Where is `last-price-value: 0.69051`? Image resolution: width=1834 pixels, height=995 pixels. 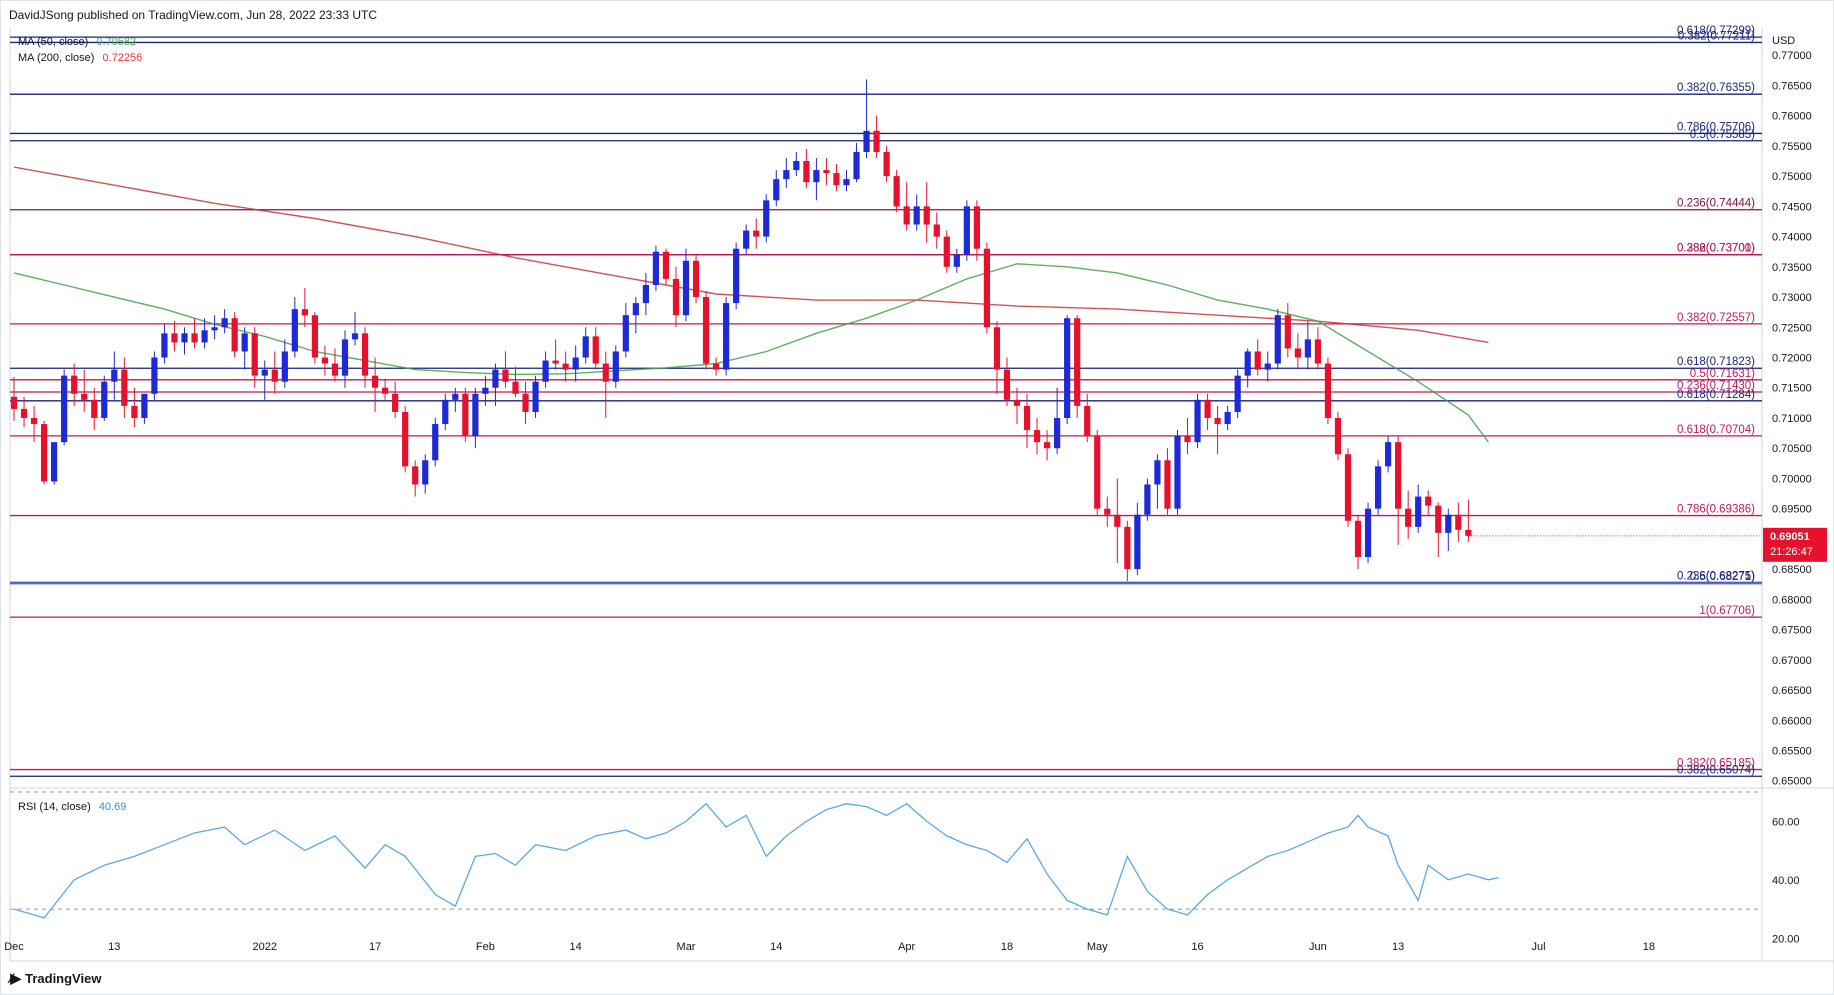 last-price-value: 0.69051 is located at coordinates (1790, 537).